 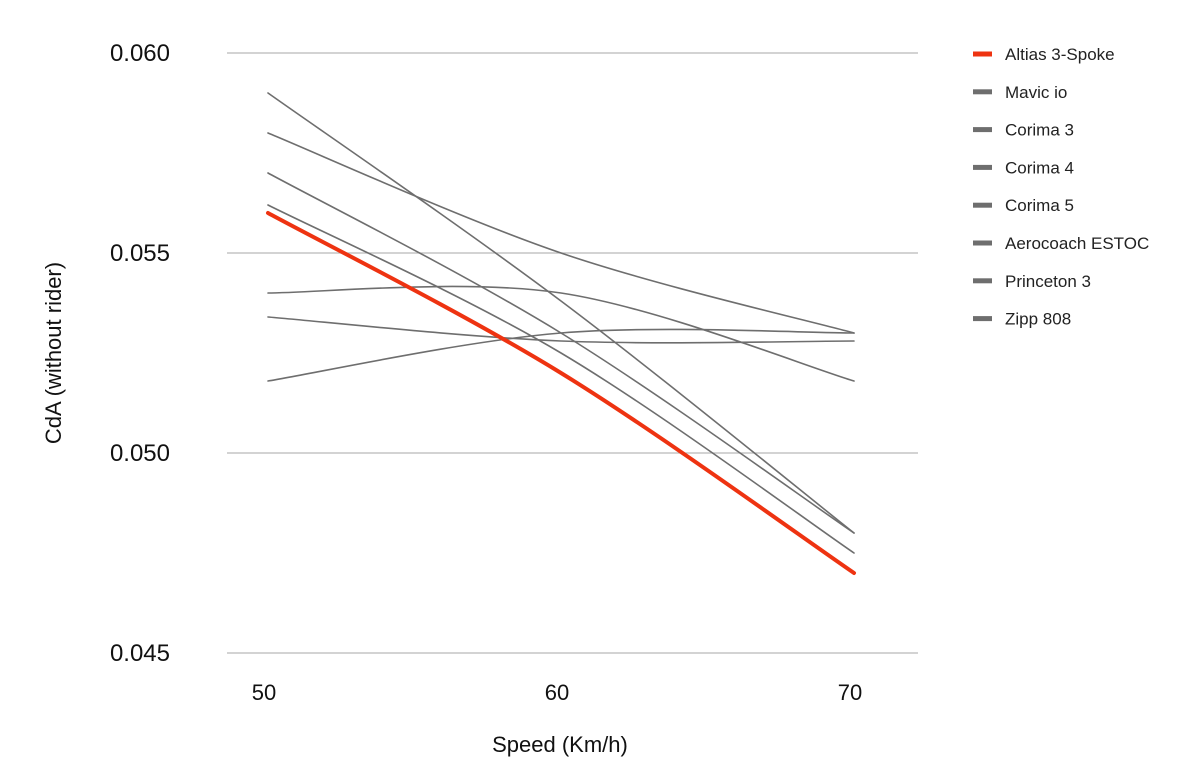 I want to click on y-tick-label: 0.060, so click(x=140, y=53).